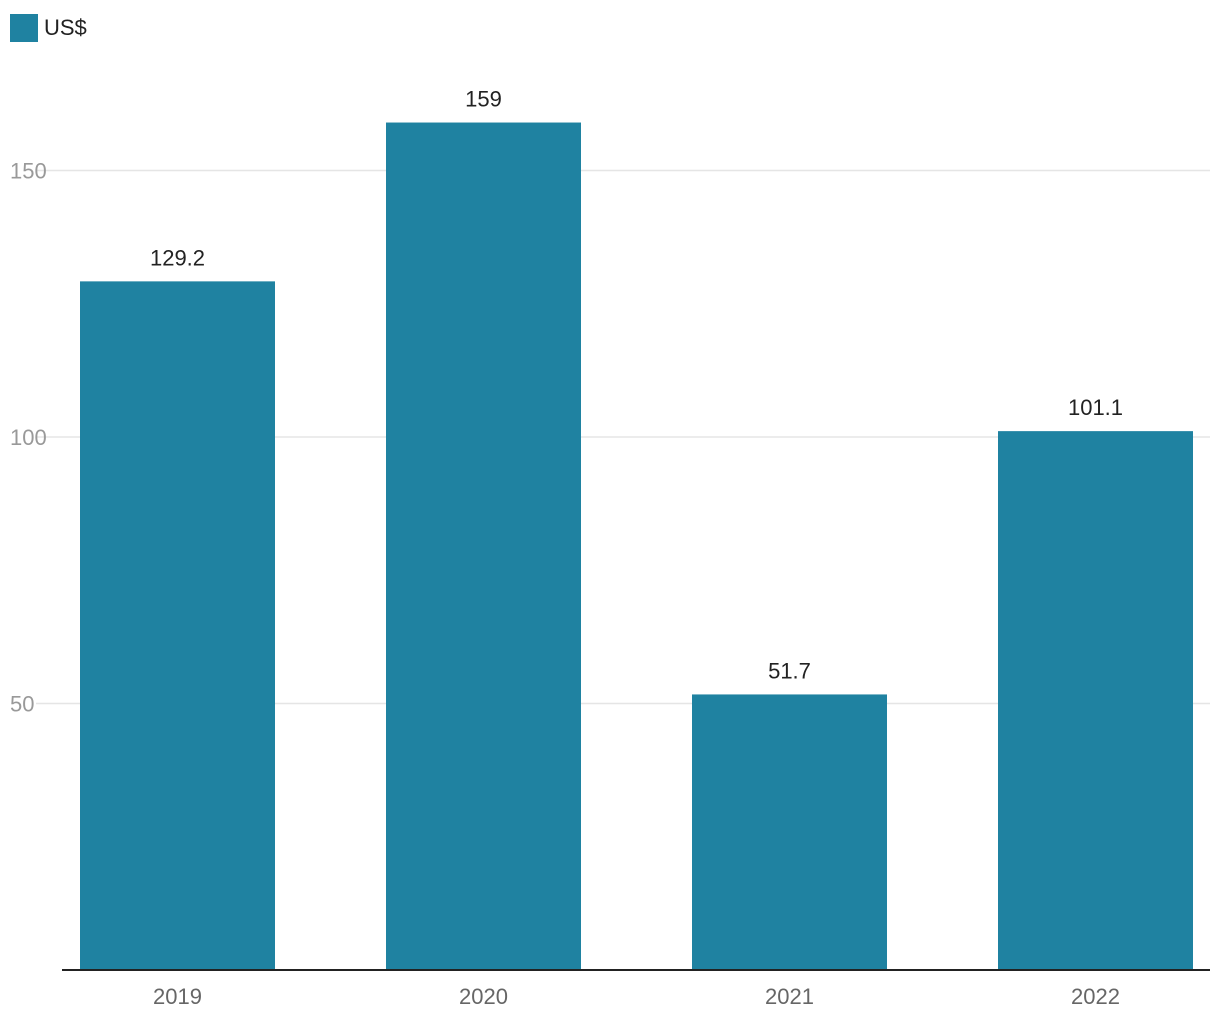  I want to click on x-tick-label-2019: 2019, so click(177, 996).